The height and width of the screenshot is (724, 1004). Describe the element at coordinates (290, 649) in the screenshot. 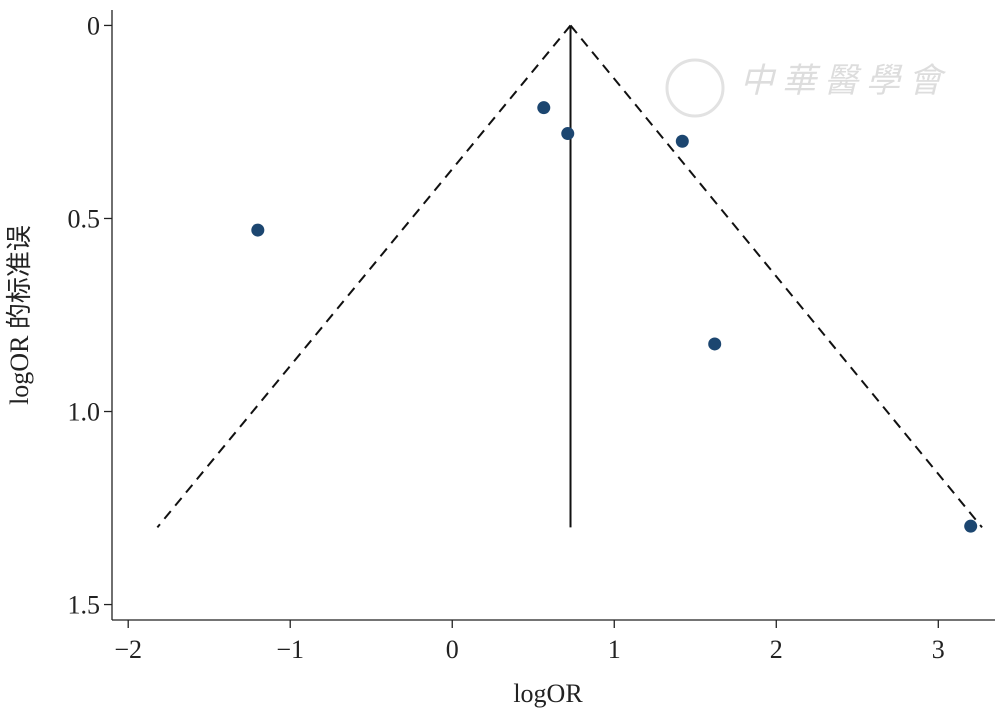

I see `x-tick-label: −1` at that location.